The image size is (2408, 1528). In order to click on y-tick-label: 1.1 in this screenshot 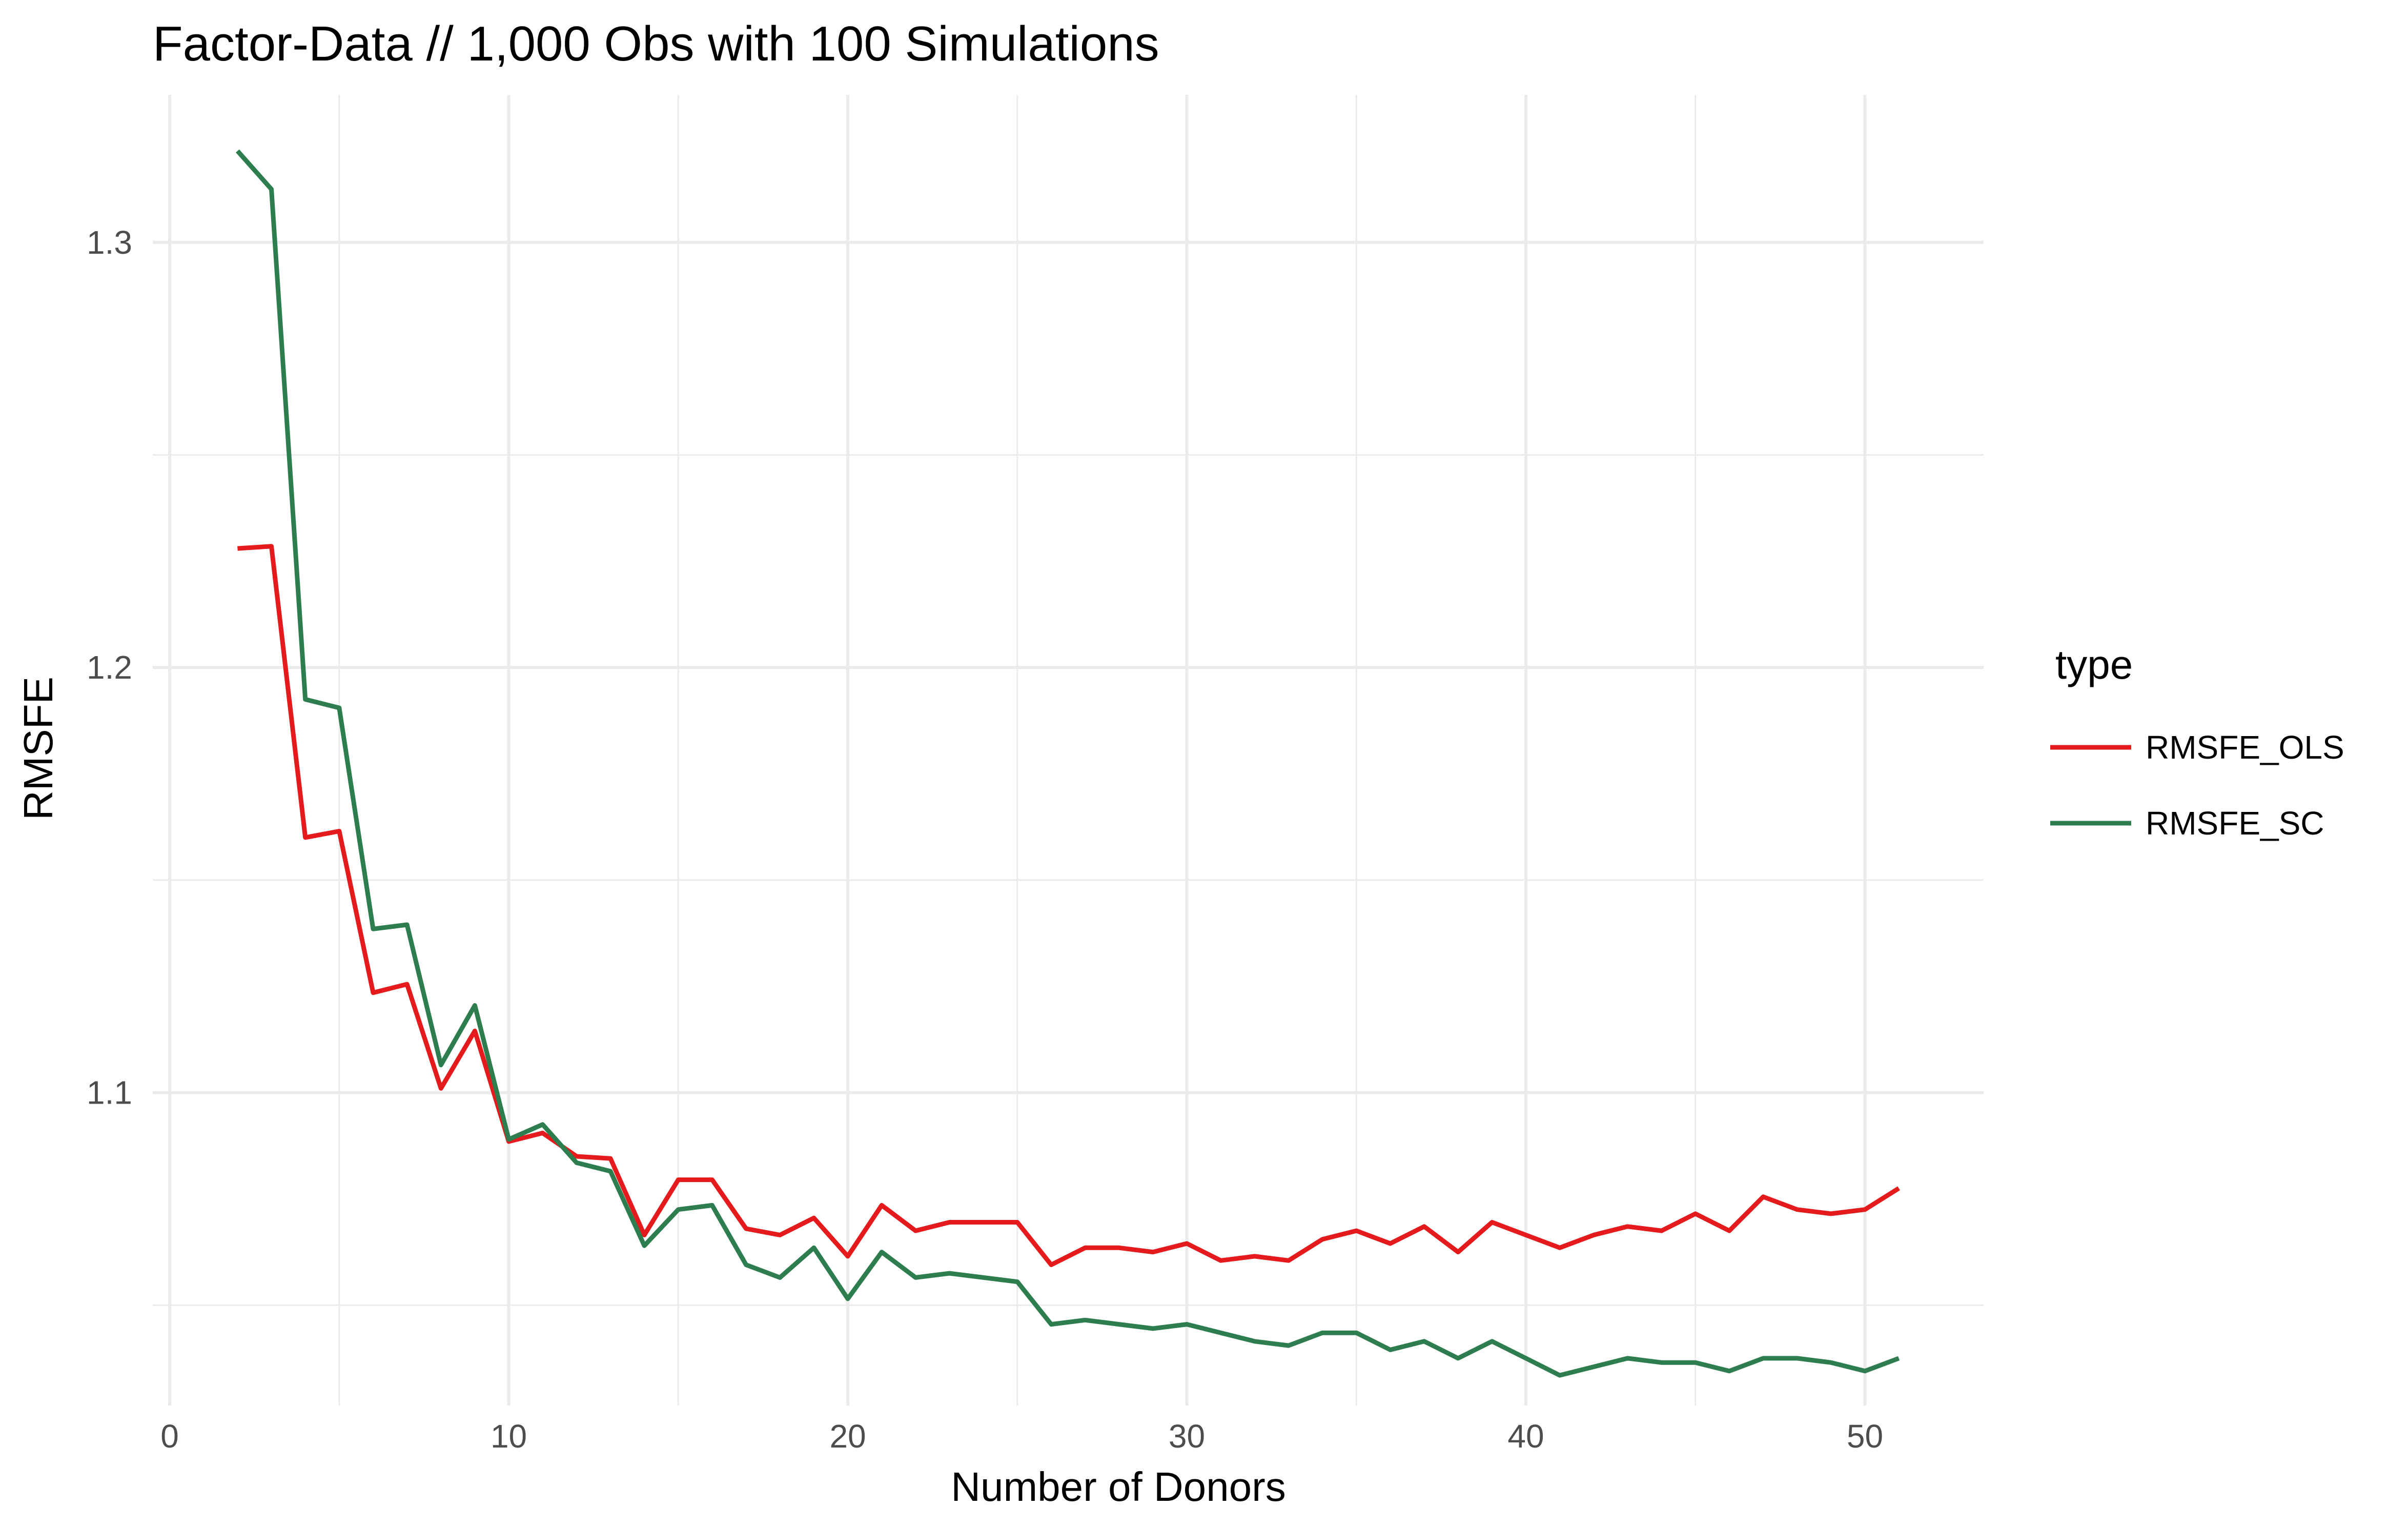, I will do `click(110, 1092)`.